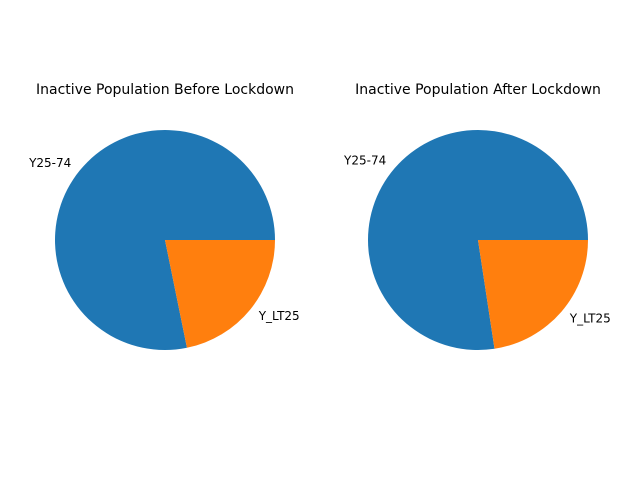 This screenshot has width=640, height=484. Describe the element at coordinates (165, 90) in the screenshot. I see `chart-title-before: Inactive Population Before Lockdown` at that location.